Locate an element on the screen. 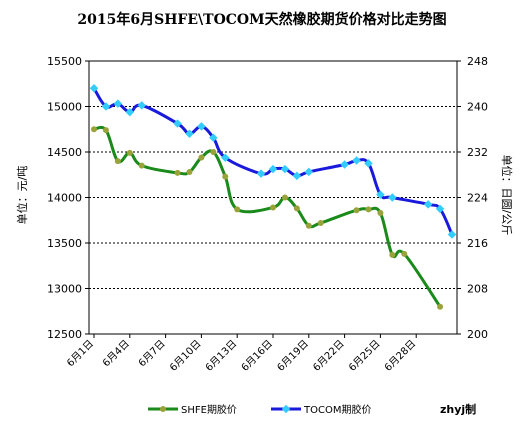 The height and width of the screenshot is (433, 525). left-tick-label: 14500 is located at coordinates (64, 152).